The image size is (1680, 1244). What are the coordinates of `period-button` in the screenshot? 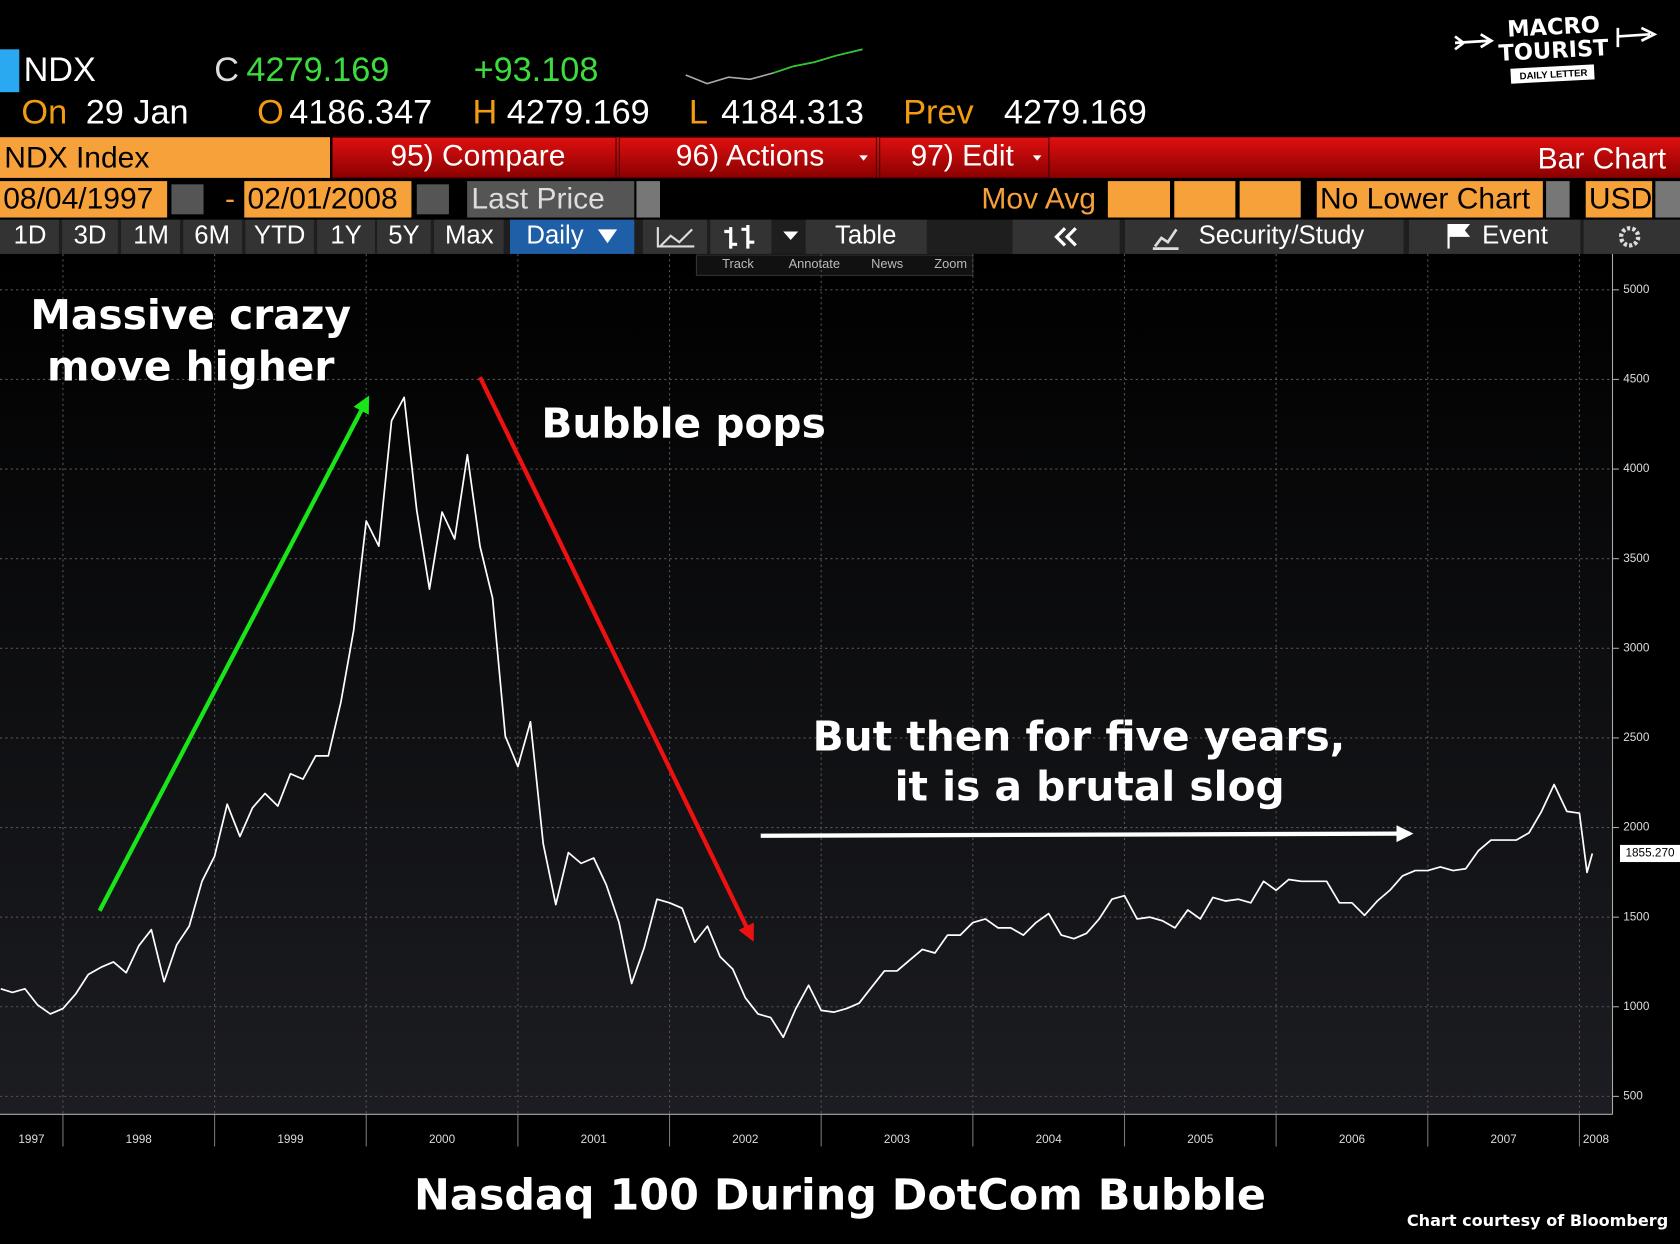 It's located at (572, 236).